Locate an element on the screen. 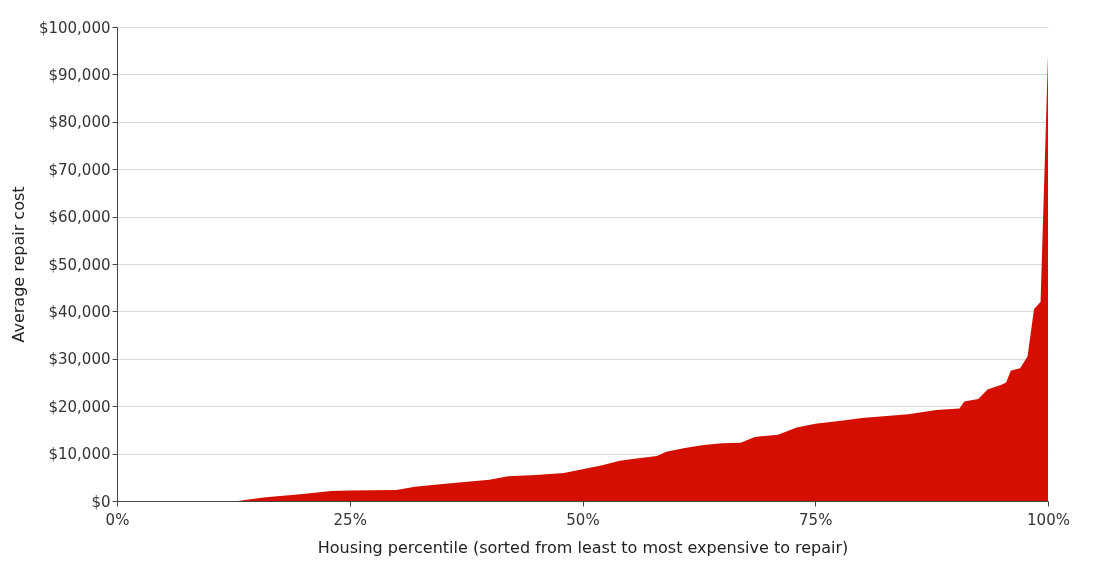 The width and height of the screenshot is (1100, 565). y-axis-title: Average repair cost is located at coordinates (18, 264).